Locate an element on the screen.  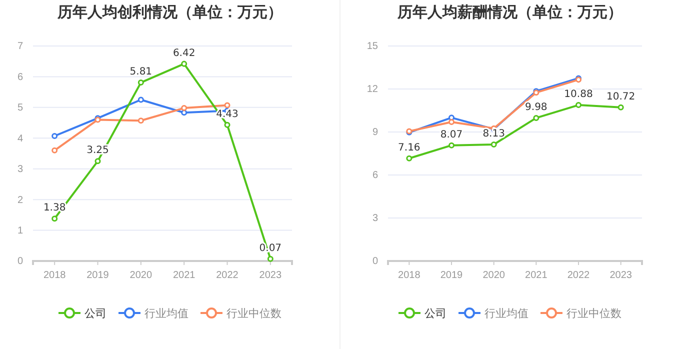
y-tick-label: 15 is located at coordinates (372, 46).